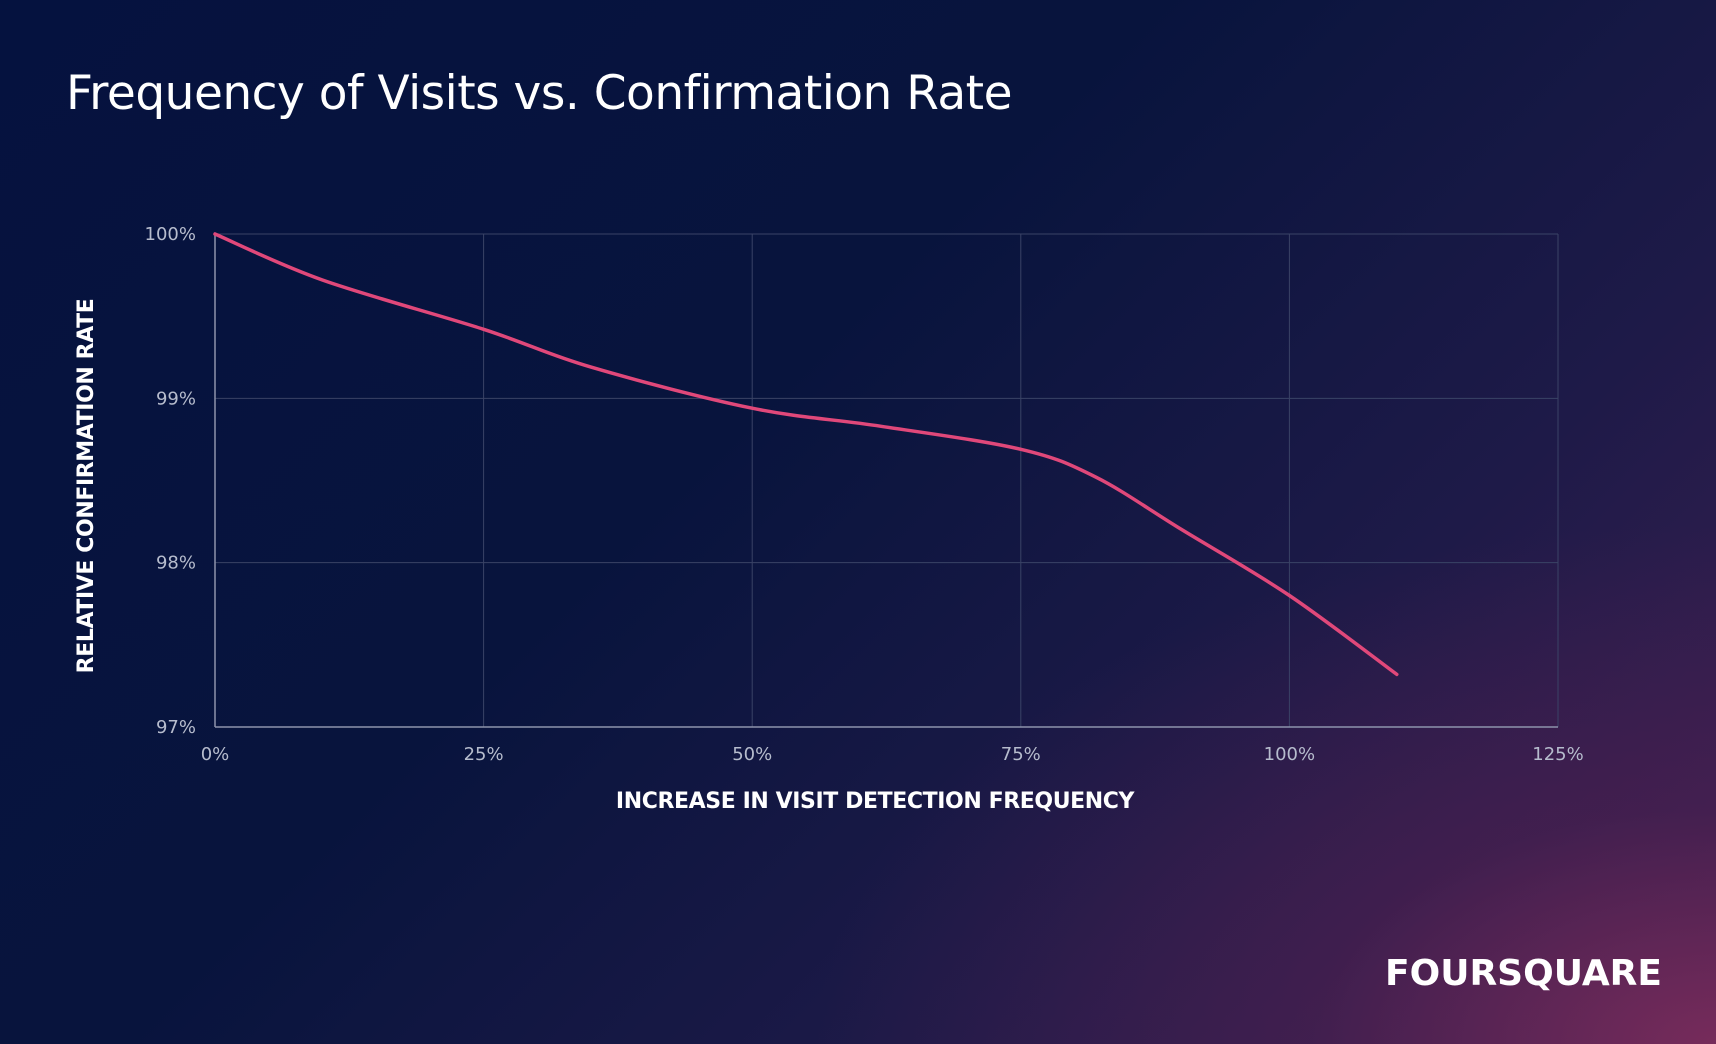 The height and width of the screenshot is (1044, 1716). I want to click on x-tick-label: 100%, so click(1289, 754).